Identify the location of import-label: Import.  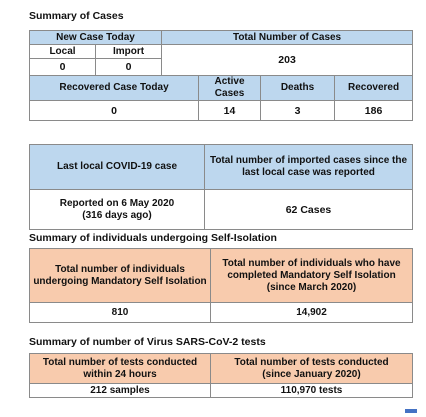
(128, 51).